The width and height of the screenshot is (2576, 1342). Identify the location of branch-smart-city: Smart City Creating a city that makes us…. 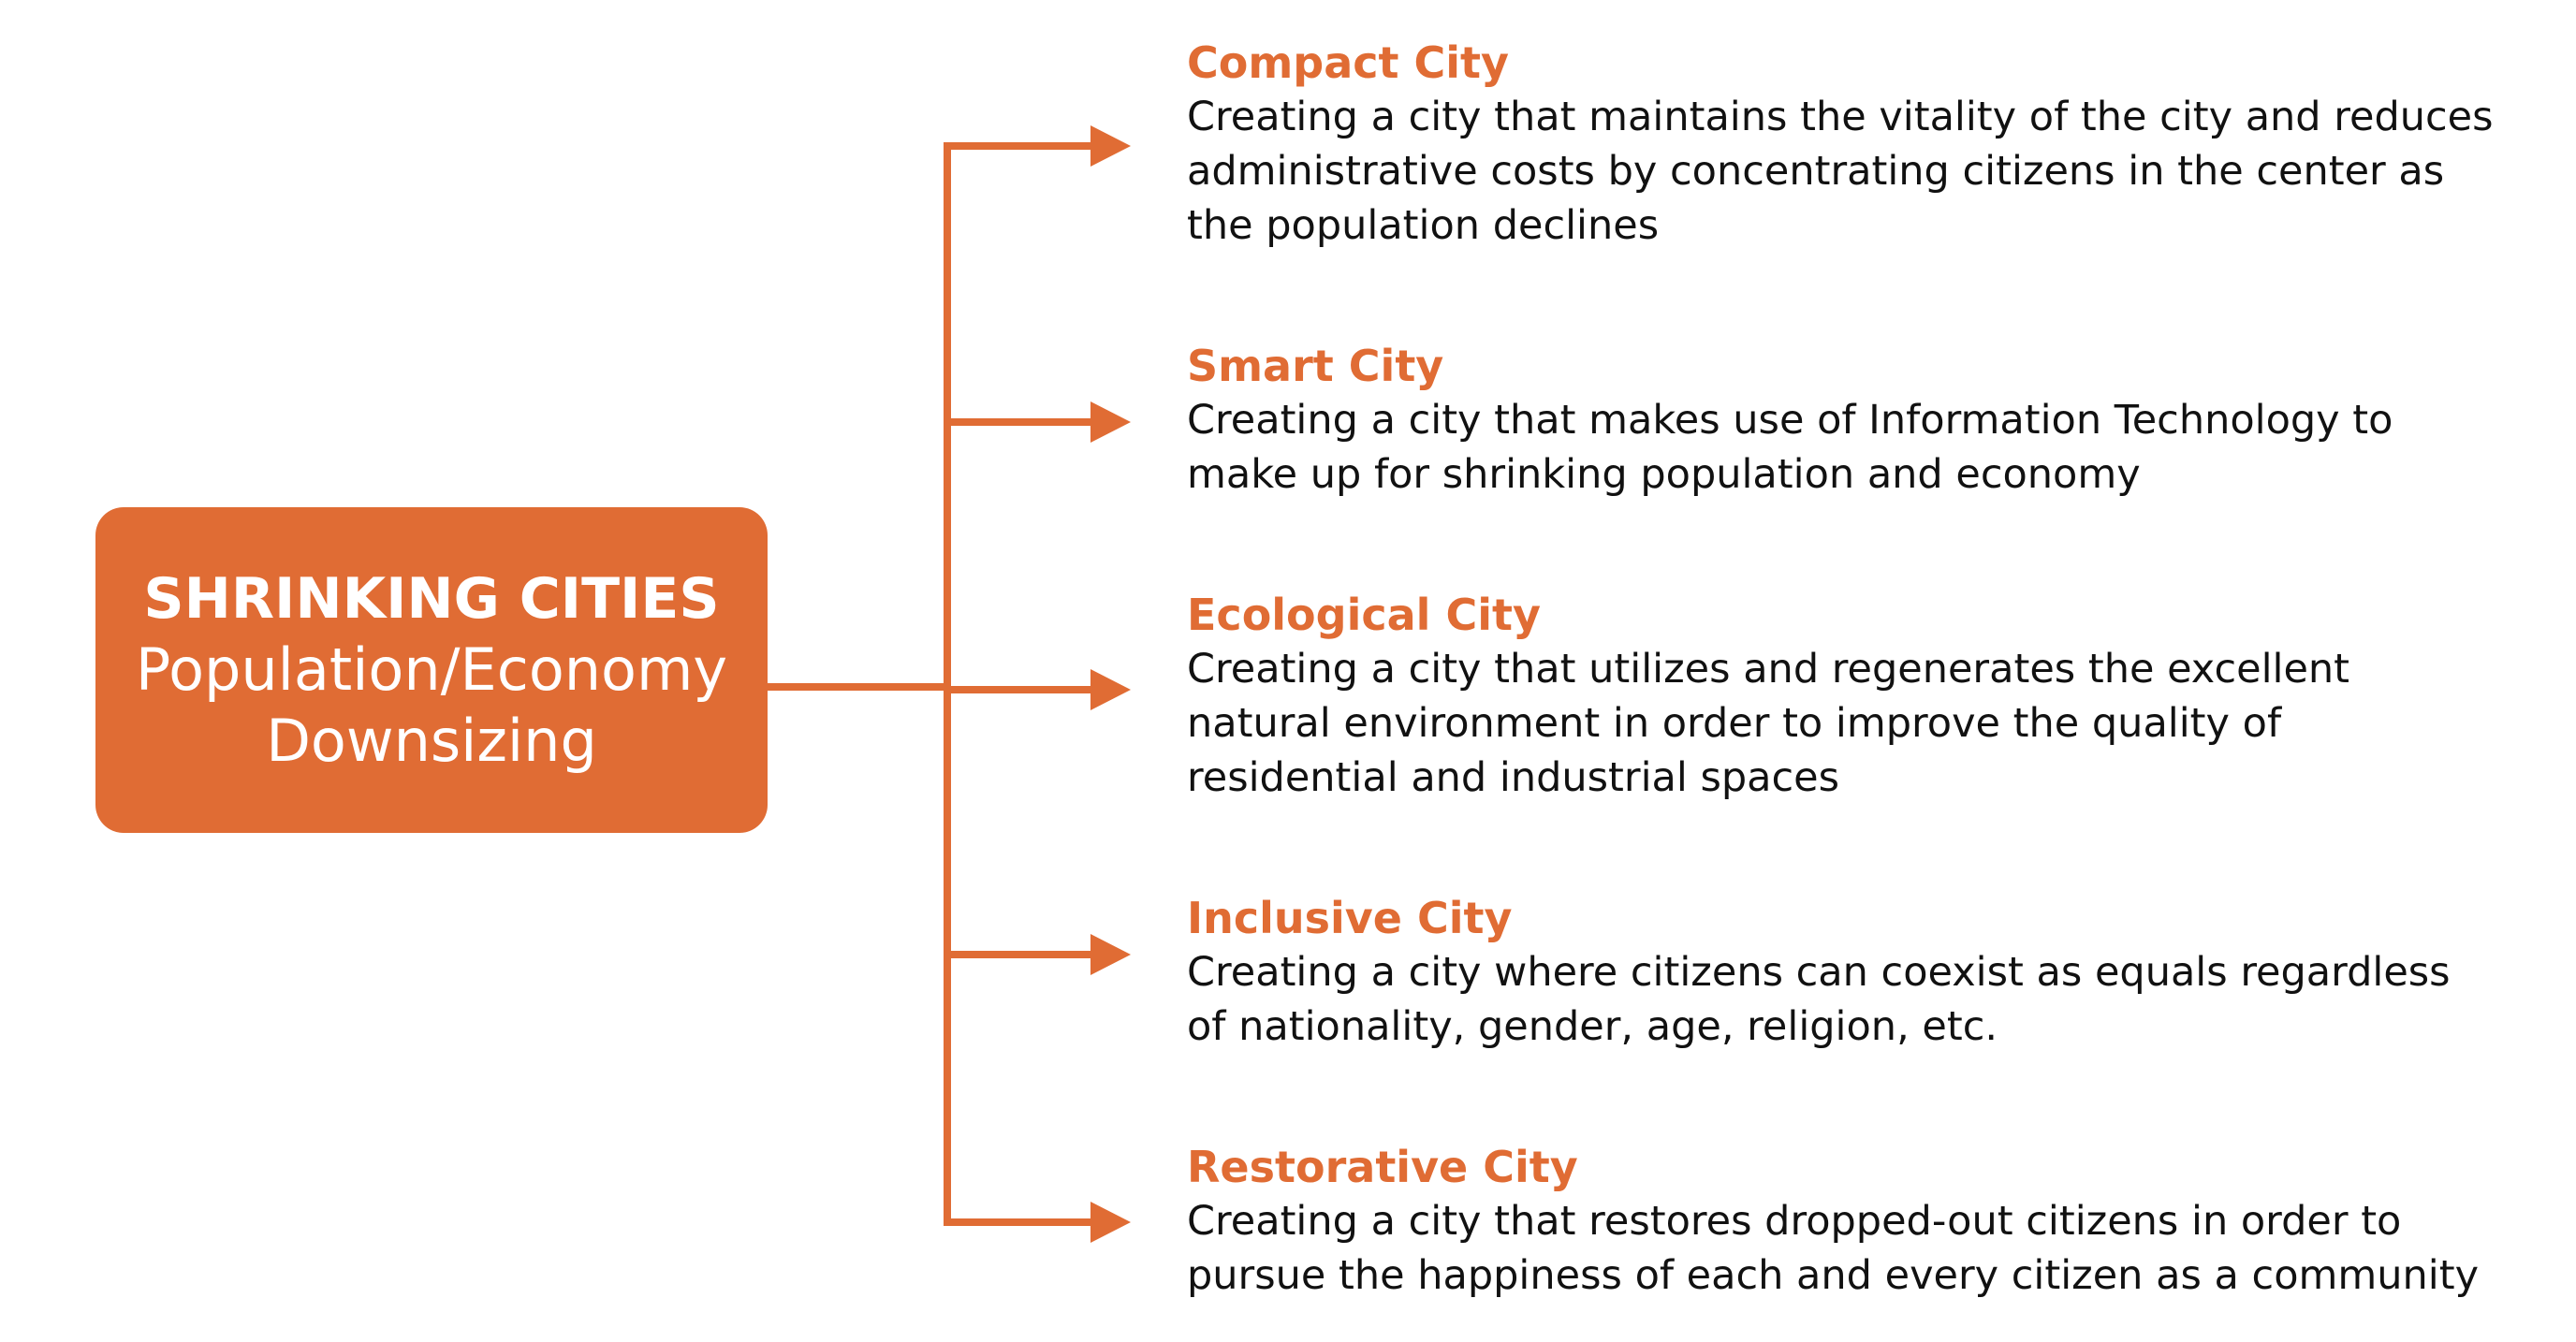
(1861, 421).